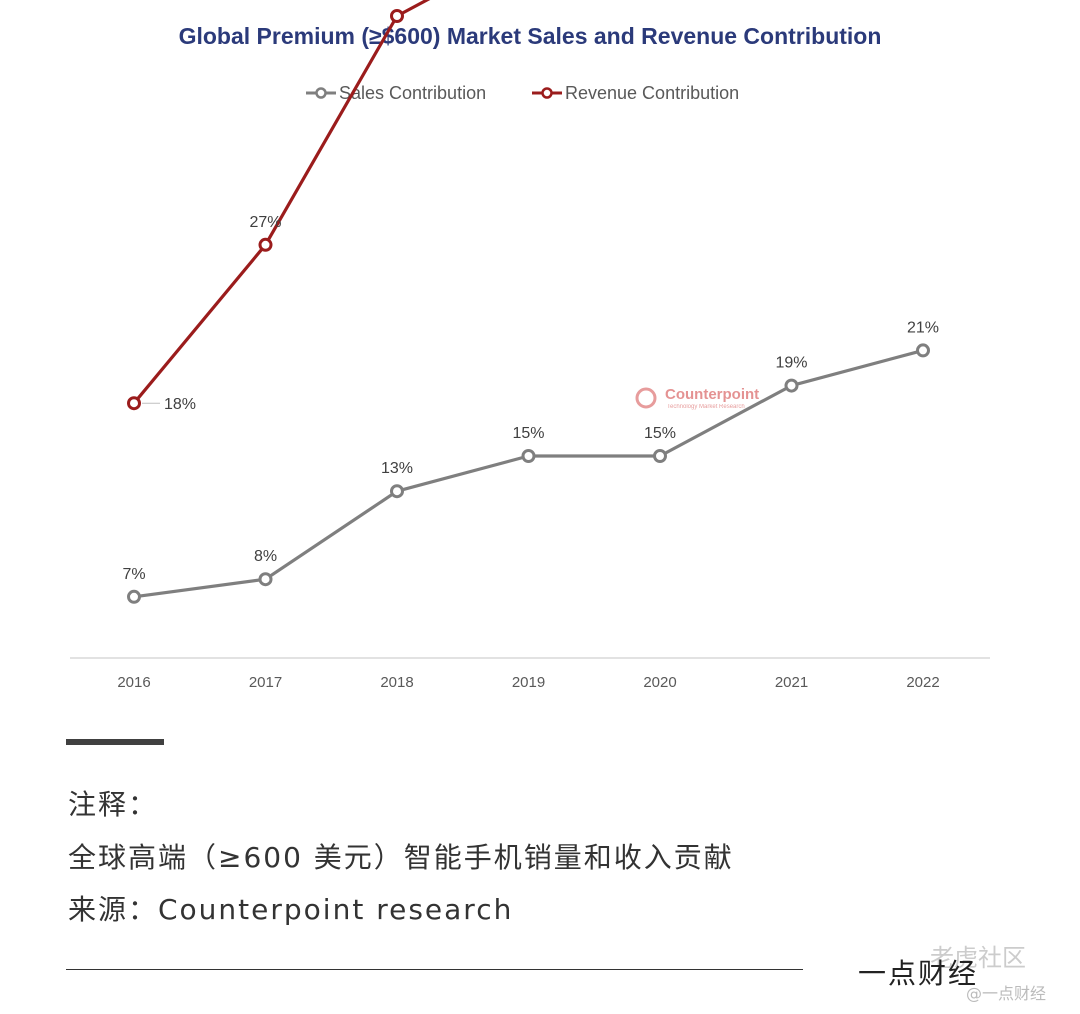 This screenshot has width=1080, height=1014. Describe the element at coordinates (712, 394) in the screenshot. I see `counterpoint-watermark-text: Counterpoint` at that location.